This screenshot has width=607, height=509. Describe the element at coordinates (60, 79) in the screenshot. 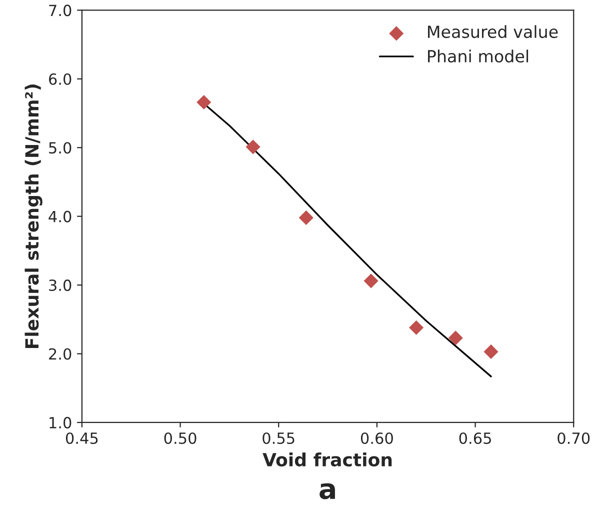

I see `y-tick-label: 6.0` at that location.